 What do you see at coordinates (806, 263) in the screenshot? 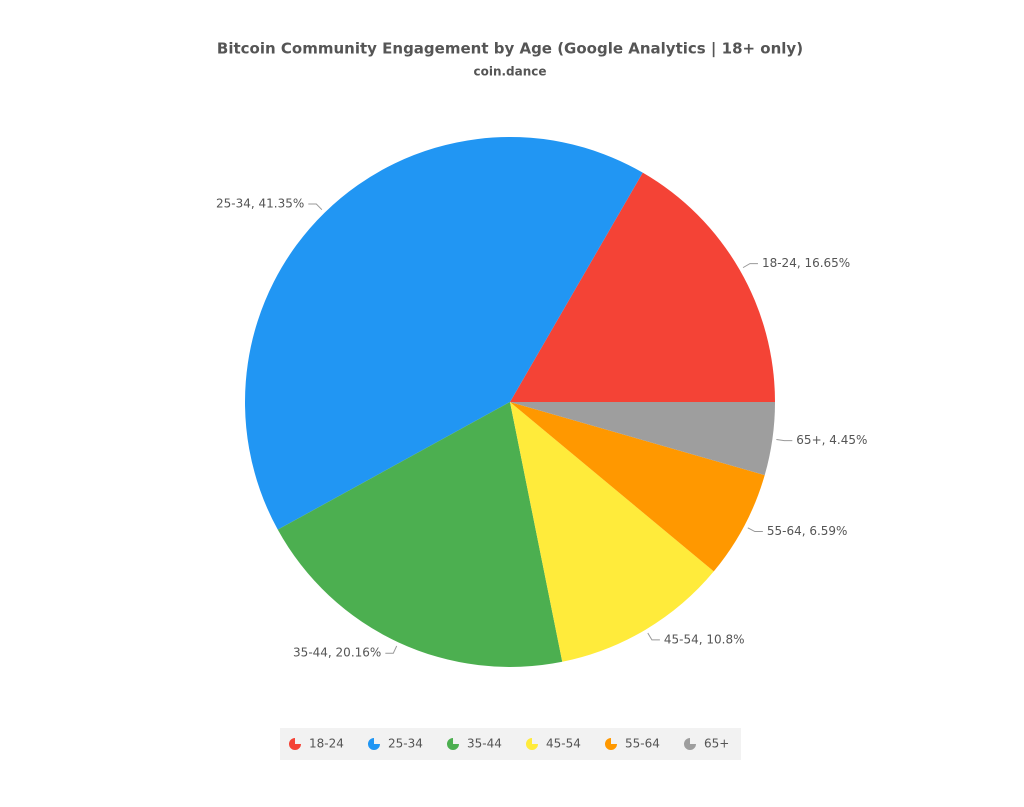
I see `data-label: 18-24, 16.65%` at bounding box center [806, 263].